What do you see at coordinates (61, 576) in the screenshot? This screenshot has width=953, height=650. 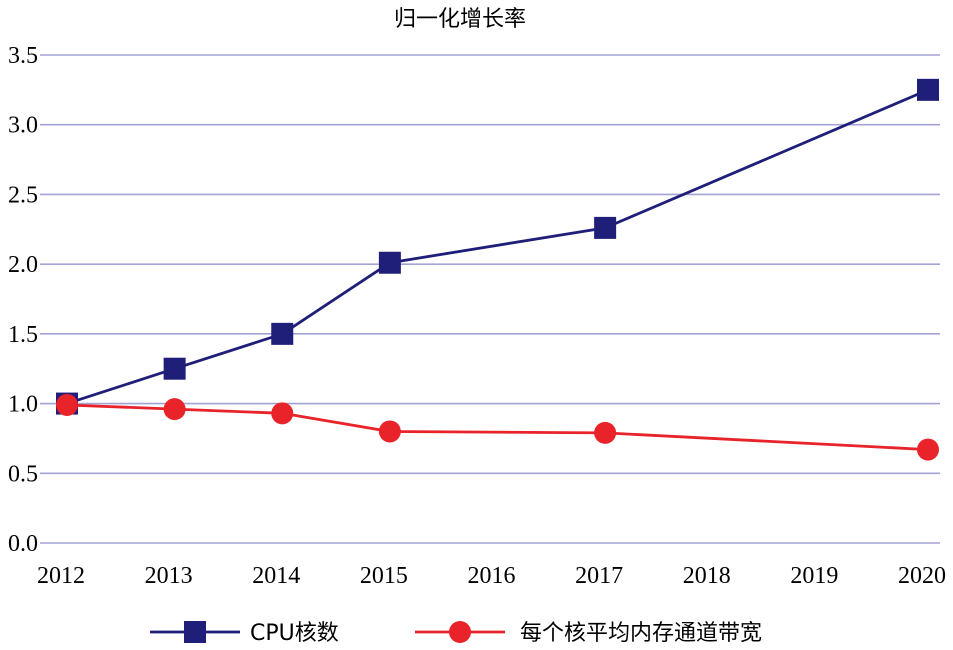 I see `x-tick-label: 2012` at bounding box center [61, 576].